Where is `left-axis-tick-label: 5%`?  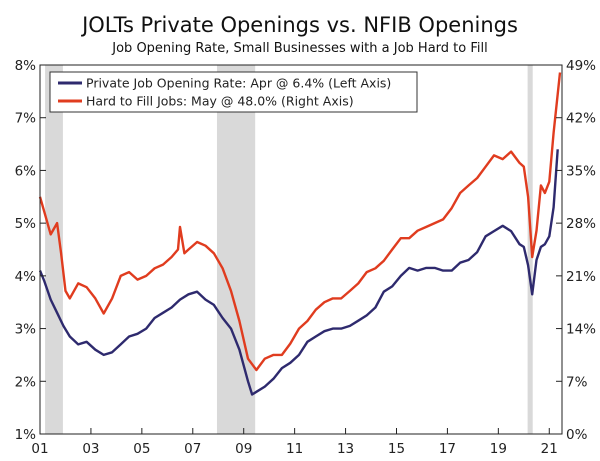
left-axis-tick-label: 5% is located at coordinates (26, 224).